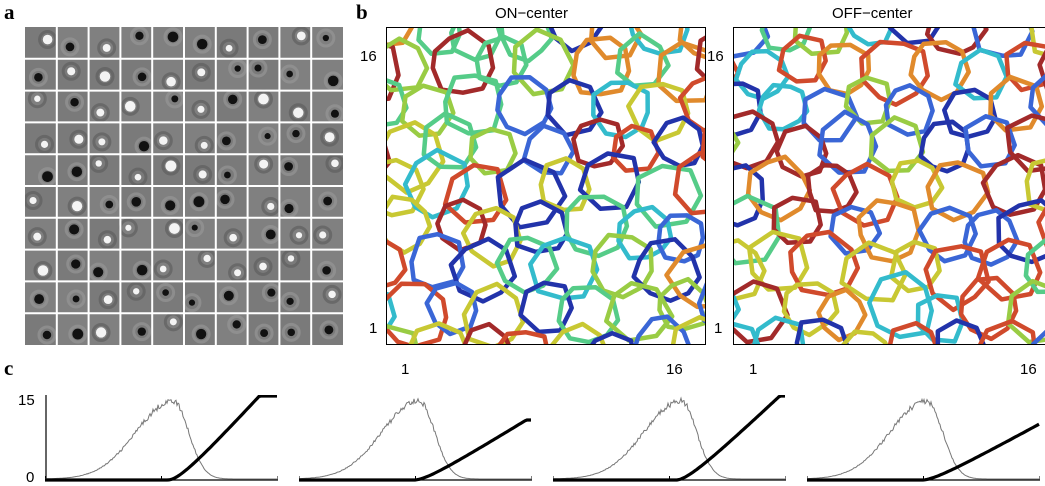 This screenshot has height=486, width=1045. I want to click on on-center-title: ON−center, so click(531, 13).